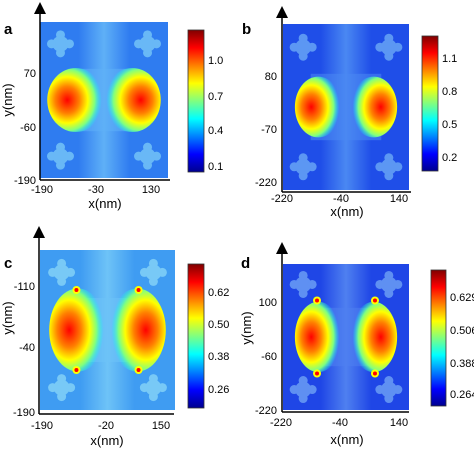 The width and height of the screenshot is (474, 453). Describe the element at coordinates (266, 183) in the screenshot. I see `panel-b-ytick-2: -220` at that location.